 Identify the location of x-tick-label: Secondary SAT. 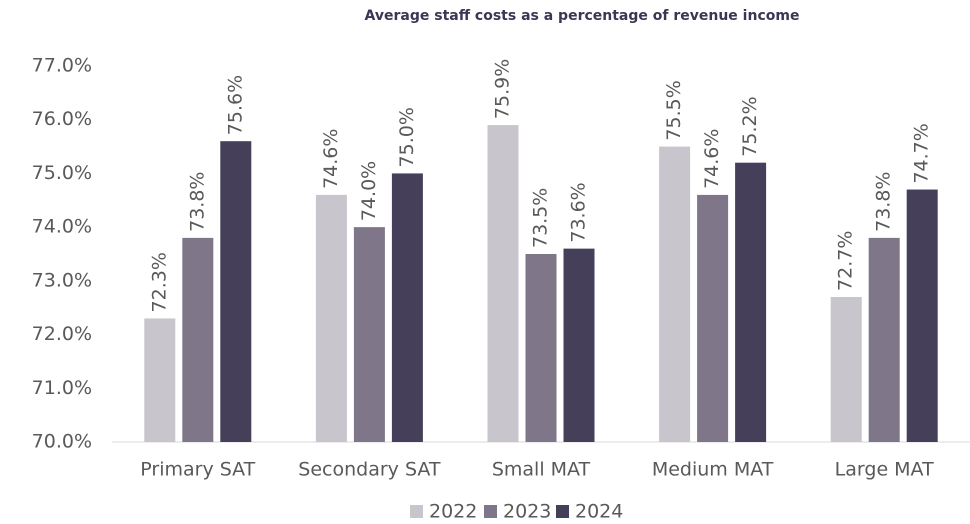
(369, 470).